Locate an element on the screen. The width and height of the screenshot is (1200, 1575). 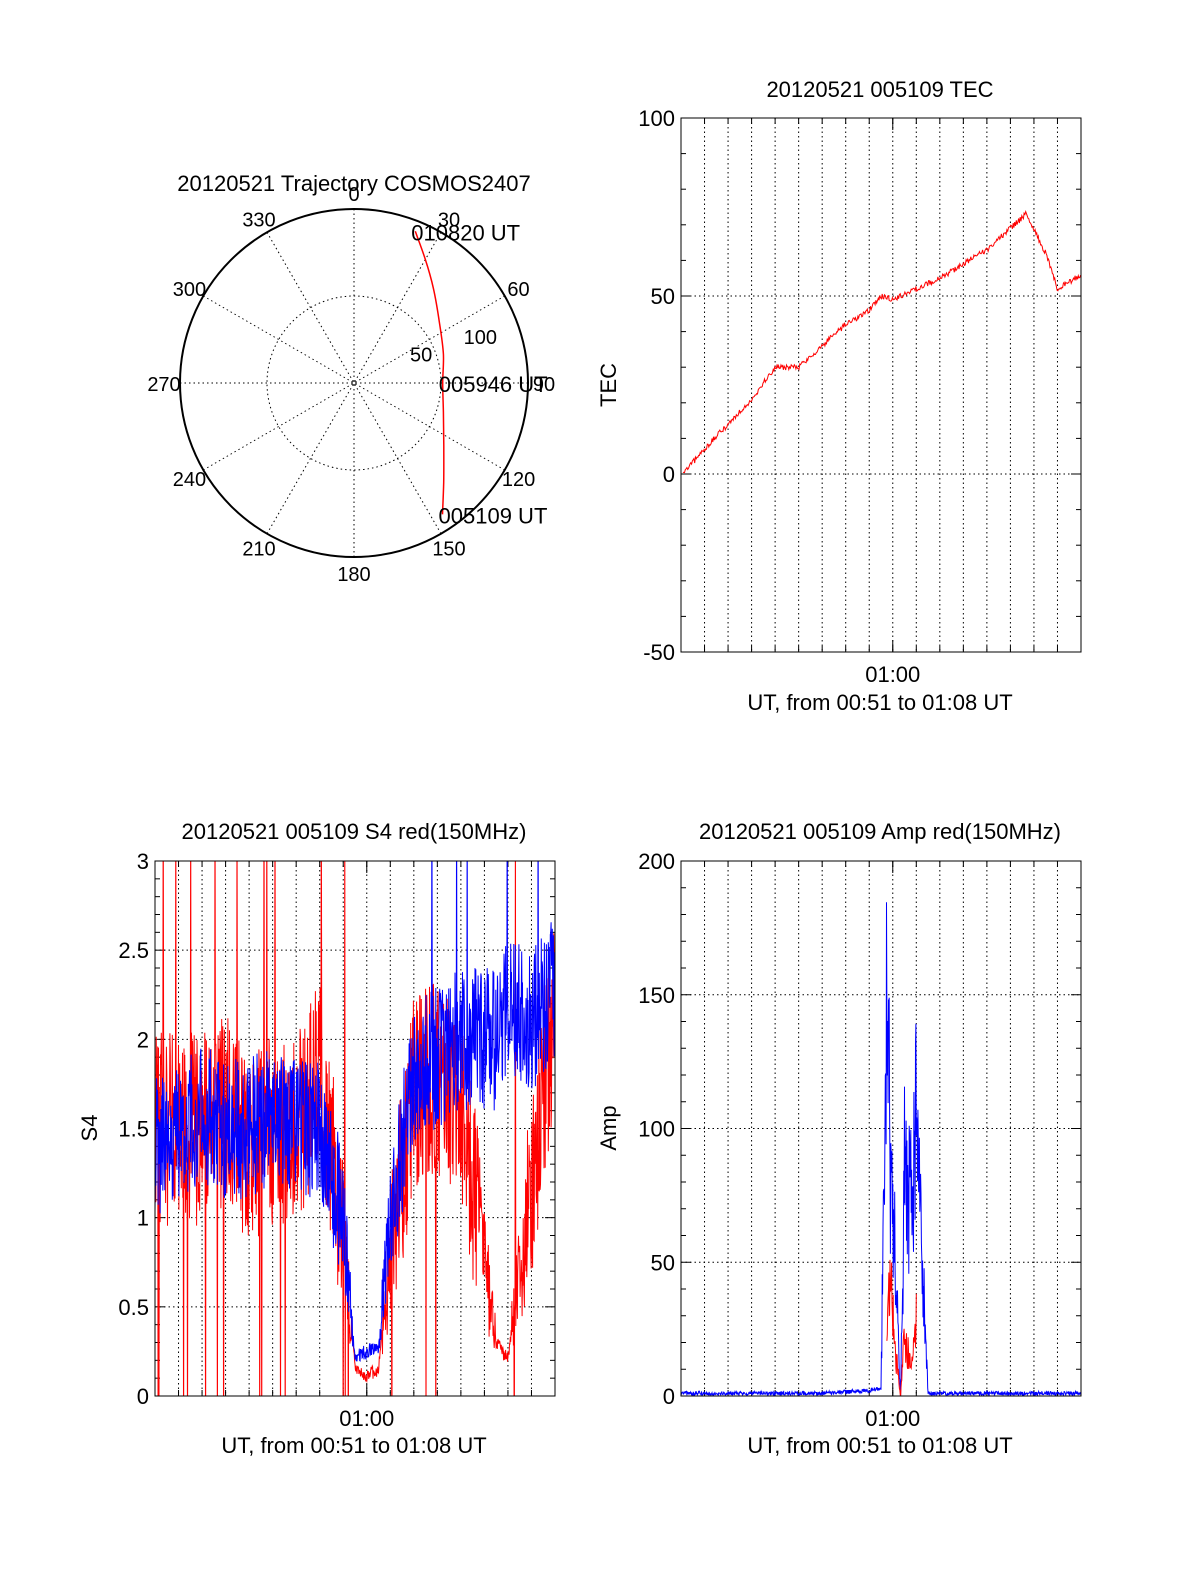
amp-series-1-line is located at coordinates (901, 1327).